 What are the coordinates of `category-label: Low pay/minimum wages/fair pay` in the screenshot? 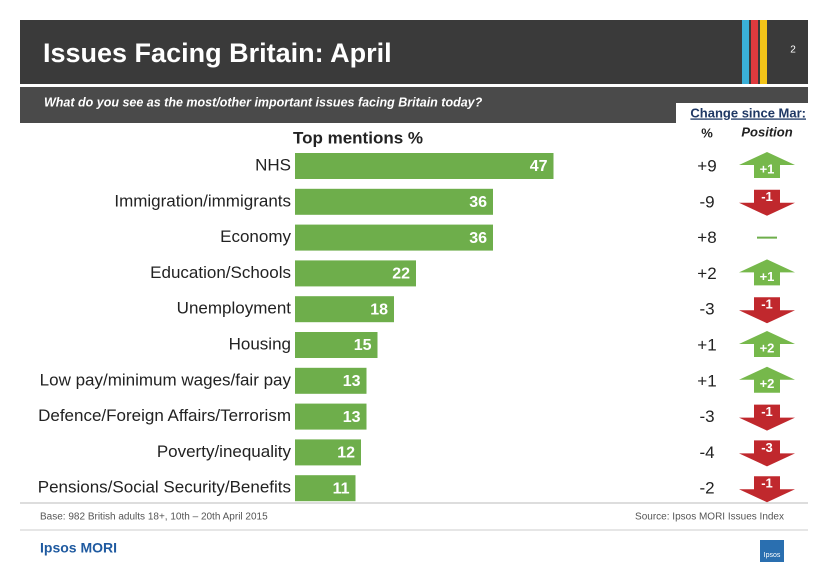 It's located at (166, 379).